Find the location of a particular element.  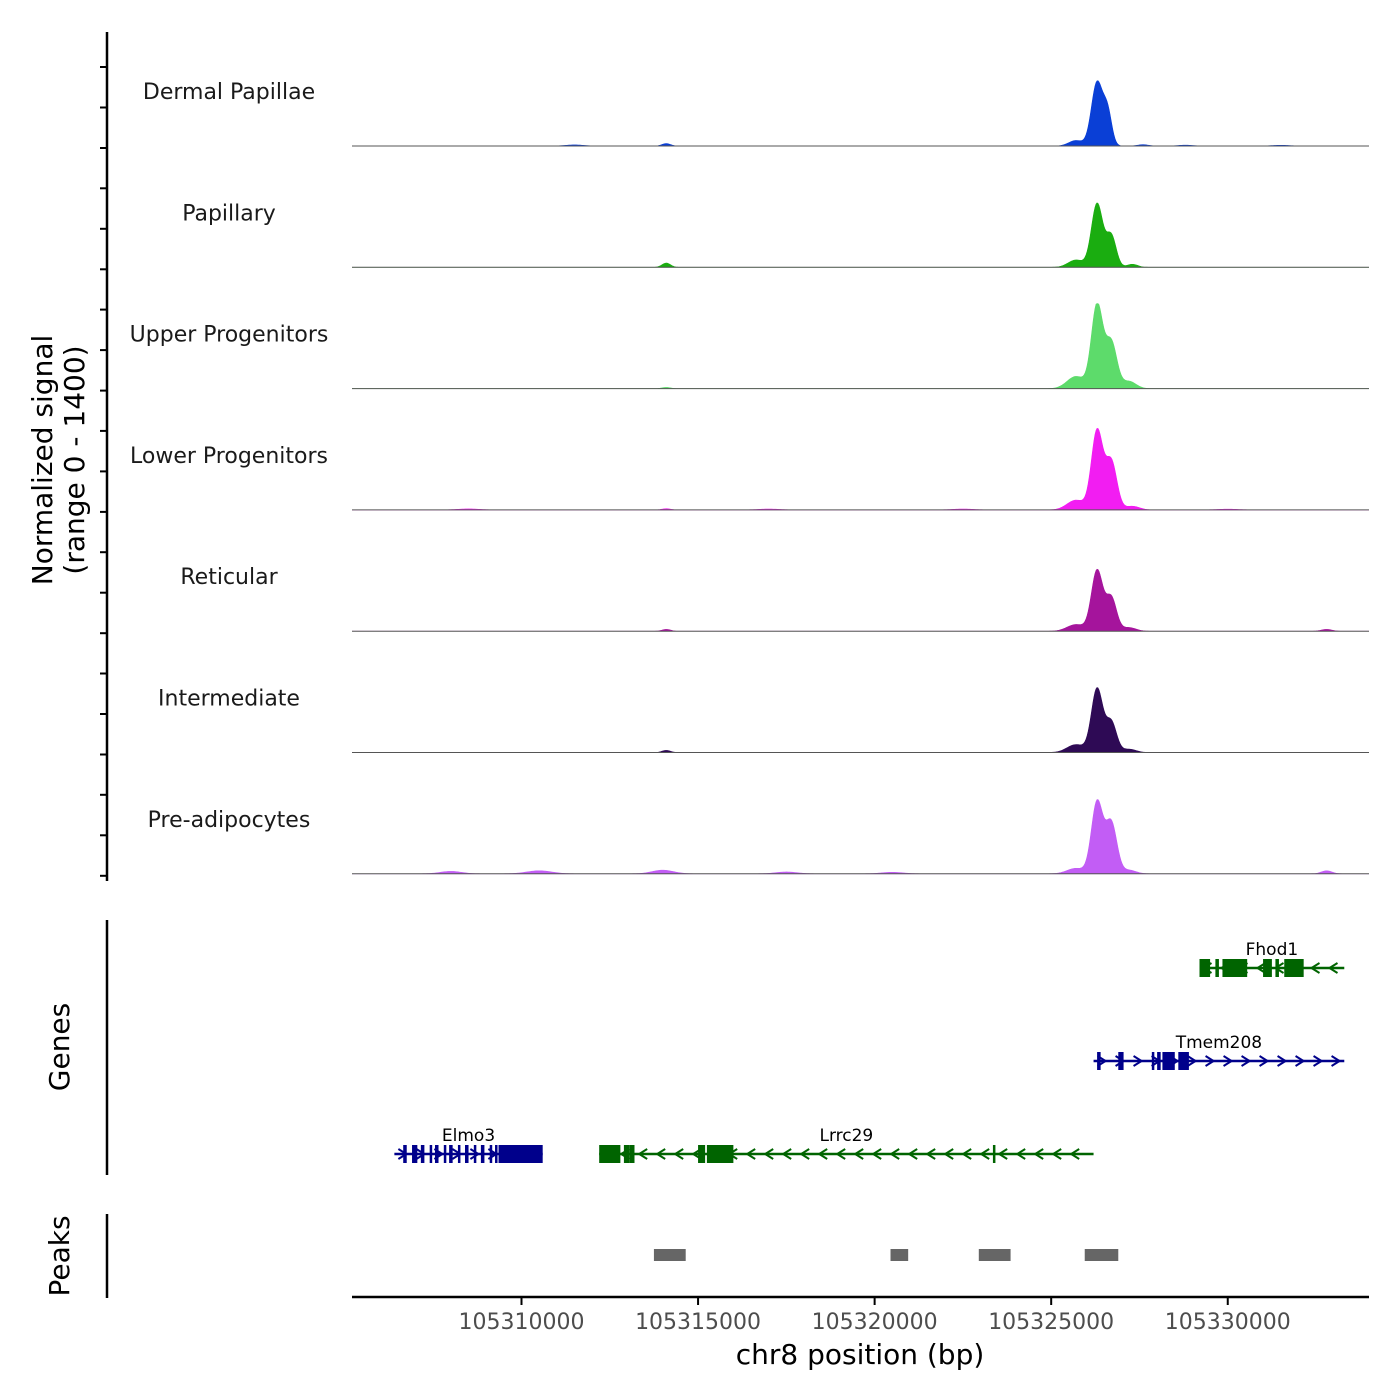

coverage-y-ticks is located at coordinates (103, 471).